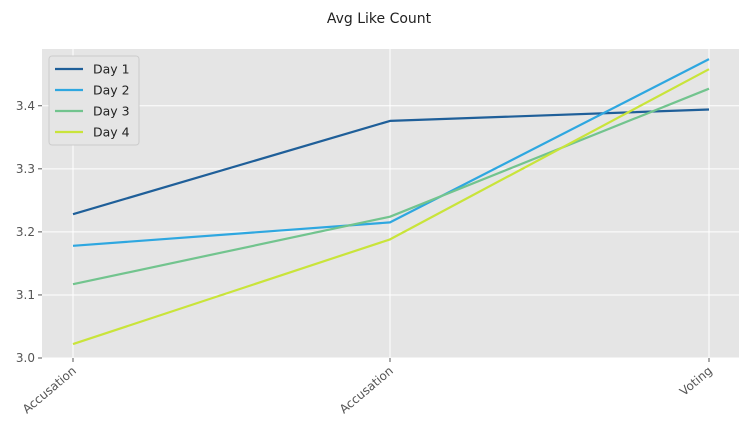 This screenshot has width=749, height=437. I want to click on y-tick-label: 3.4, so click(25, 106).